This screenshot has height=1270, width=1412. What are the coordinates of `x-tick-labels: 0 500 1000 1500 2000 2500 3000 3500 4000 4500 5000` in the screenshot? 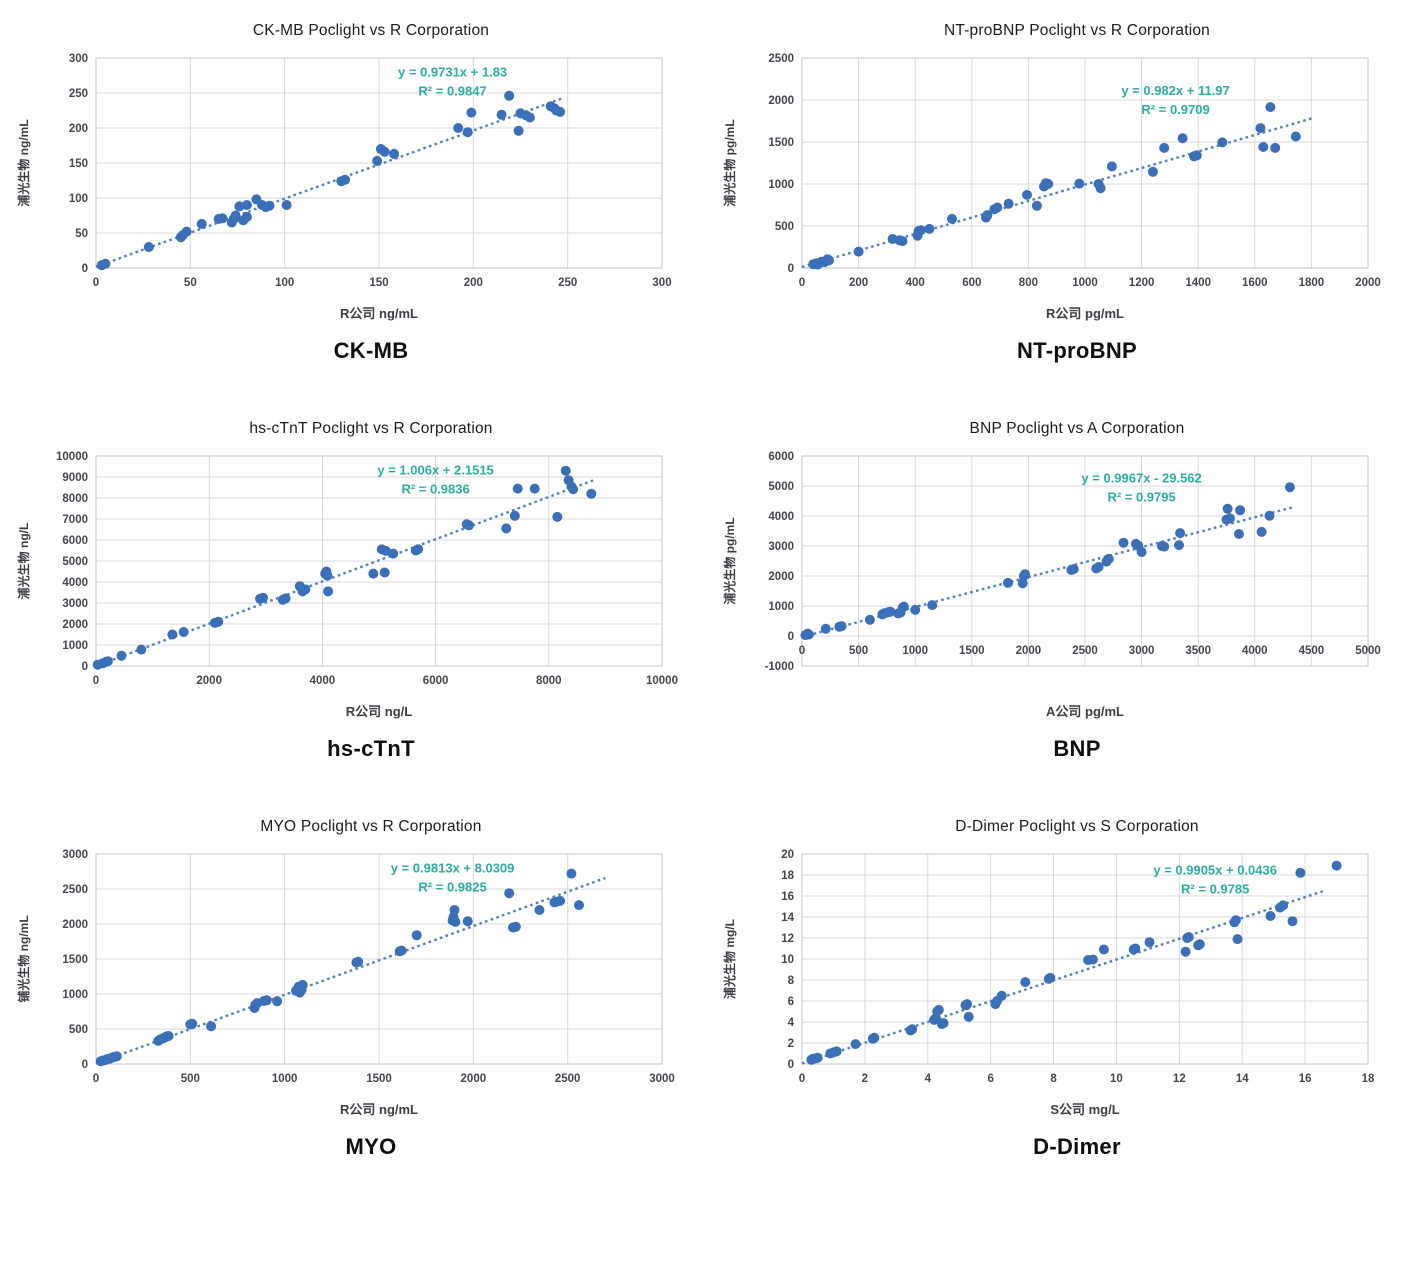 It's located at (1090, 651).